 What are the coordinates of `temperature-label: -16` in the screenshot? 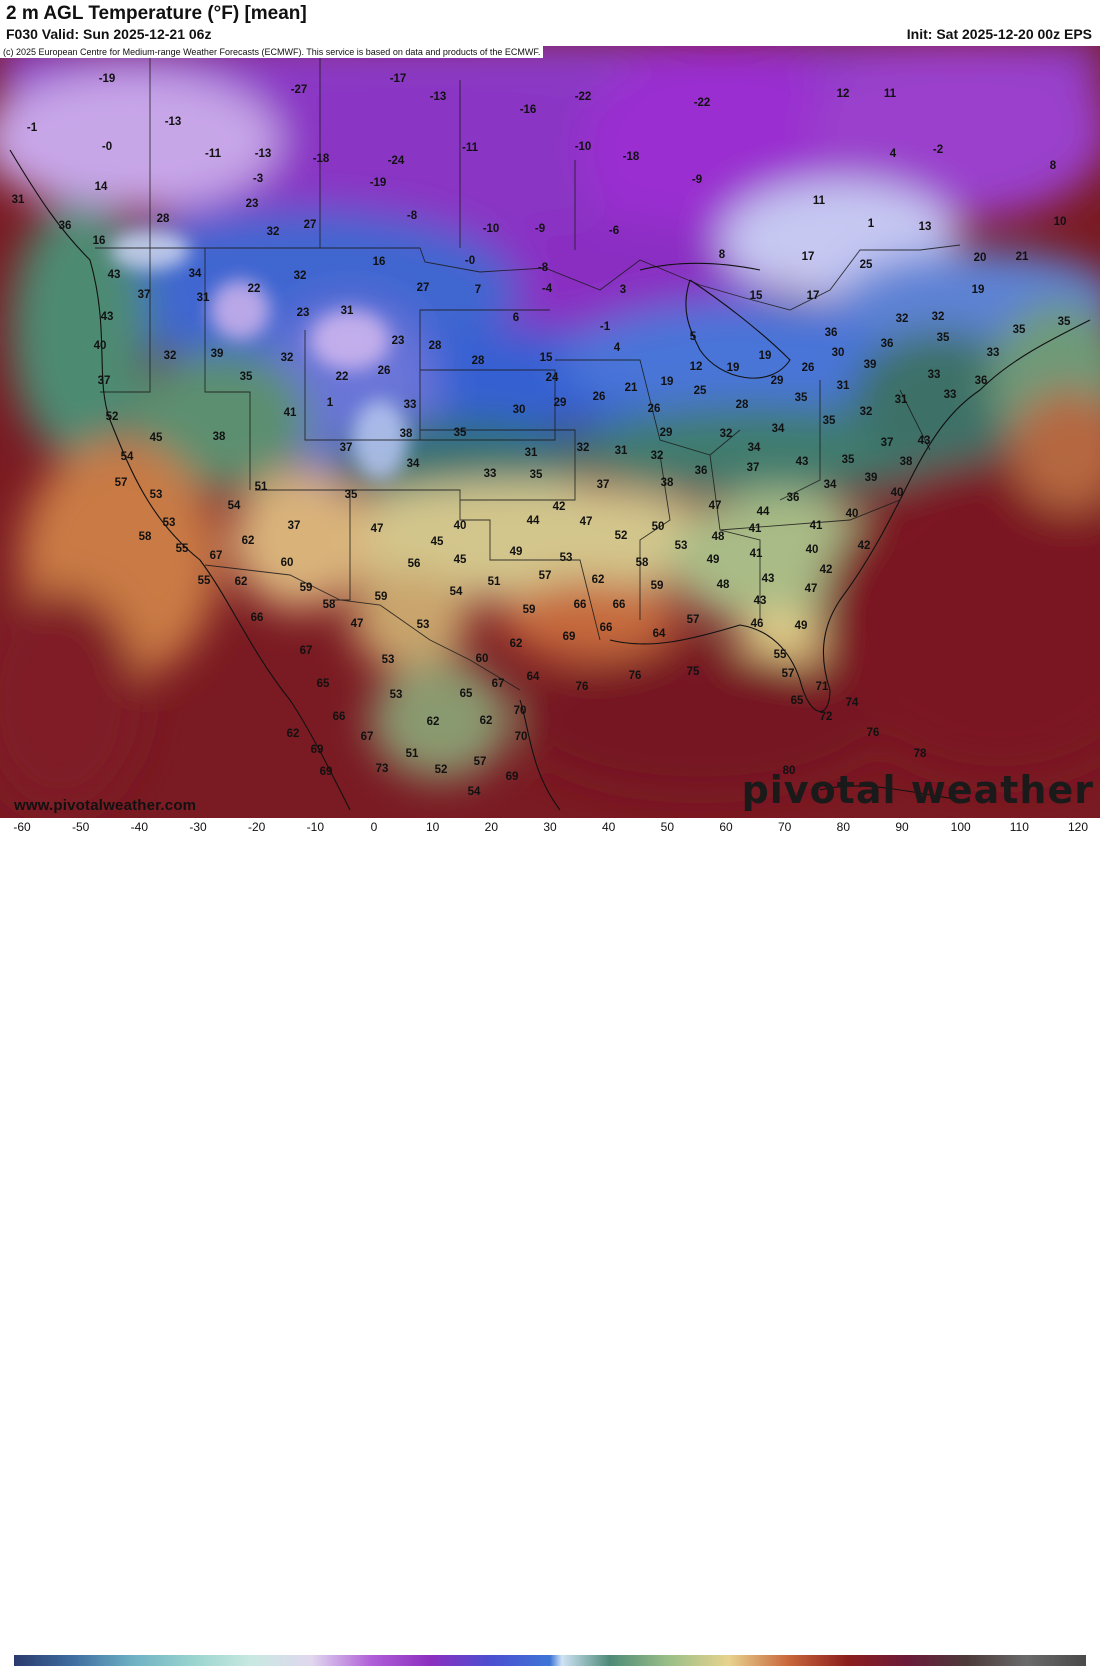 It's located at (528, 110).